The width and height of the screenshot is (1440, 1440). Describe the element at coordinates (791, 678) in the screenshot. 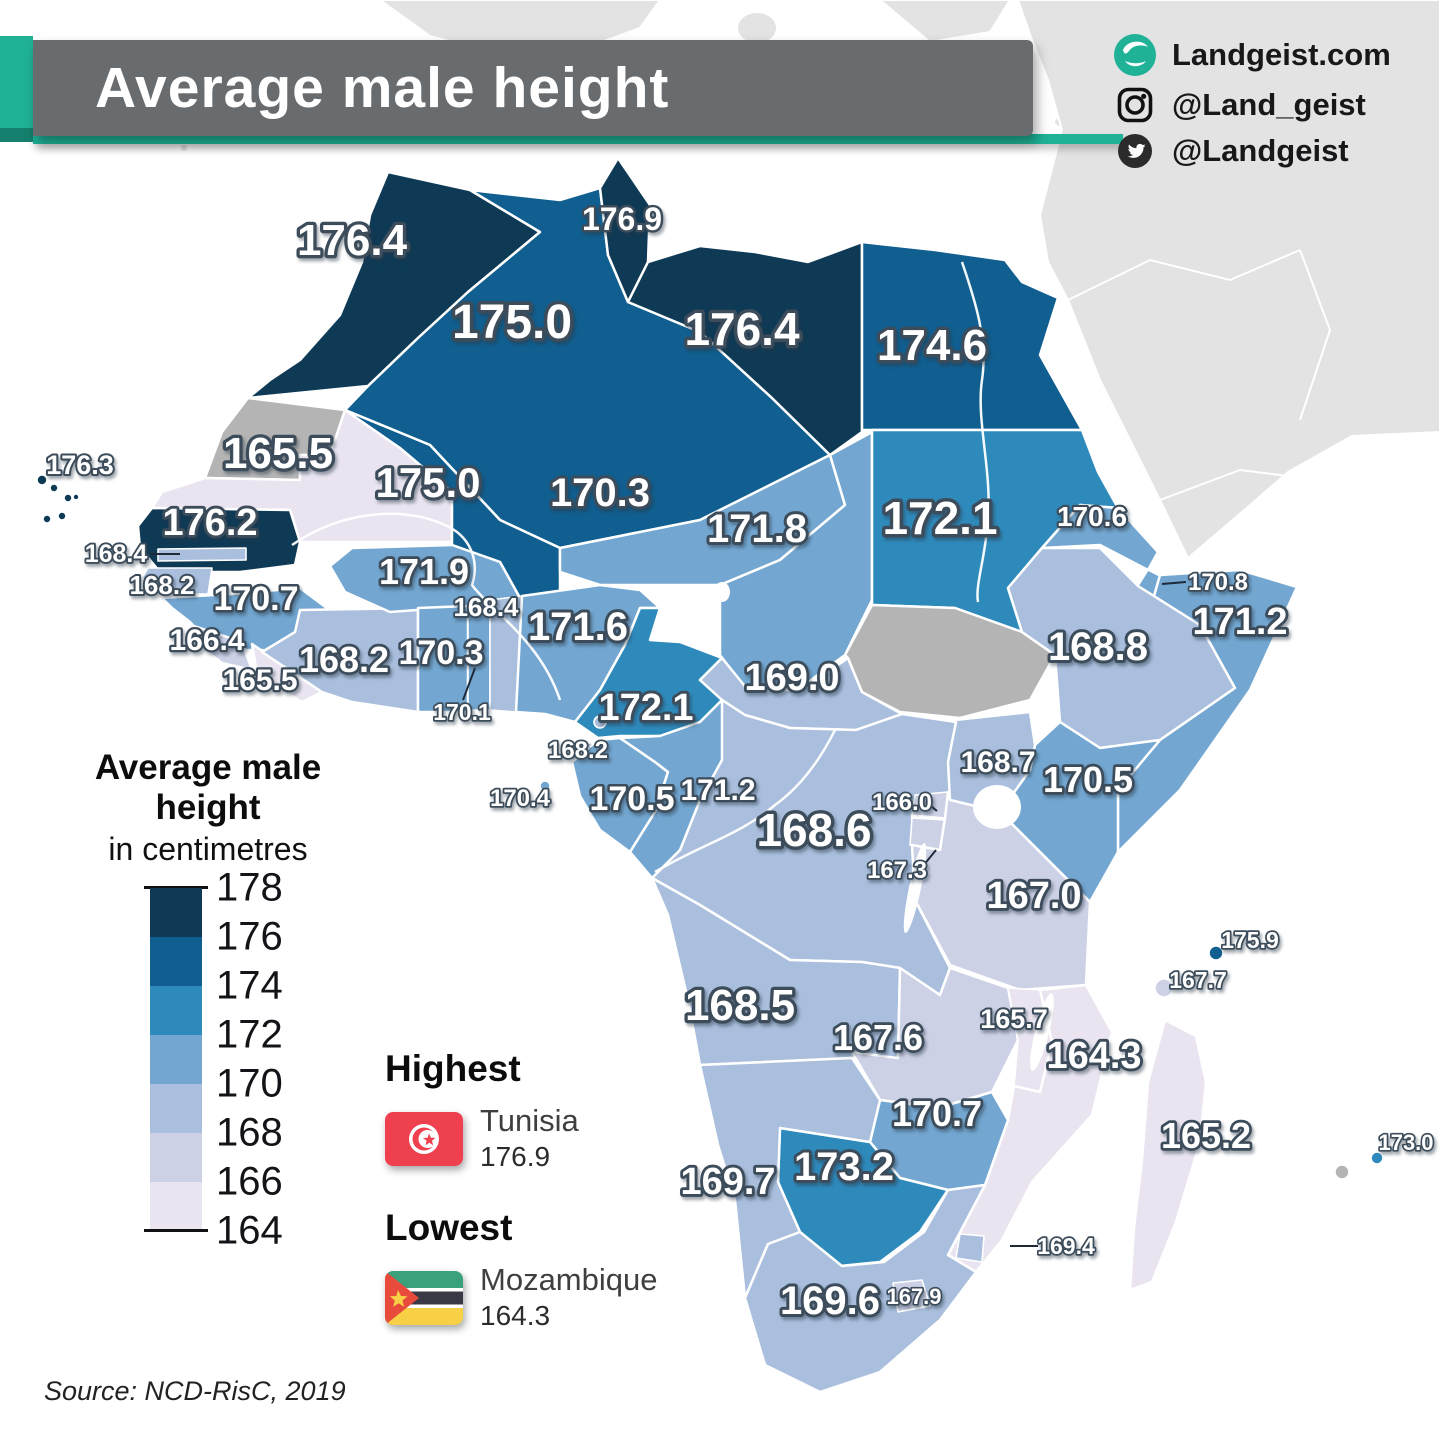

I see `value-label-car: 169.0` at that location.